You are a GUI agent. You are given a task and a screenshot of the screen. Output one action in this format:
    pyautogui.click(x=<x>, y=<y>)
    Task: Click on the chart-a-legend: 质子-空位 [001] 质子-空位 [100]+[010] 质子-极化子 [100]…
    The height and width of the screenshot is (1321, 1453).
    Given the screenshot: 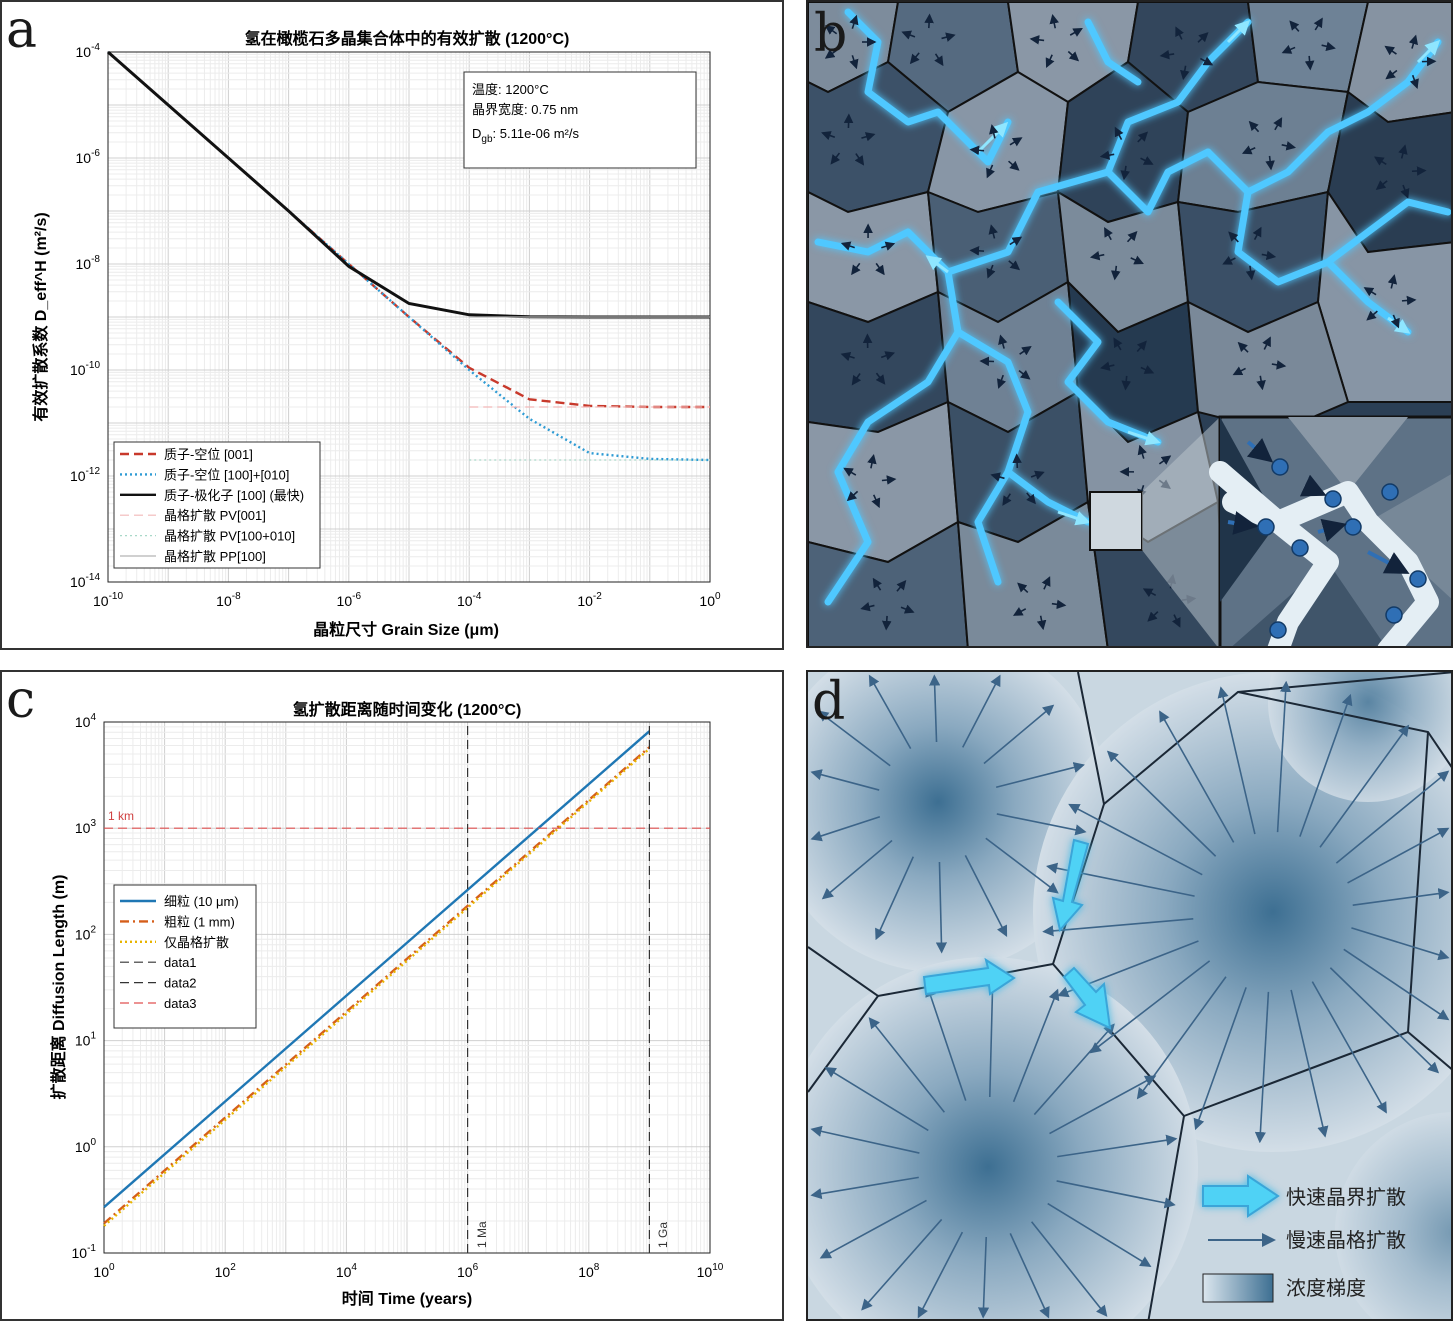 What is the action you would take?
    pyautogui.click(x=217, y=505)
    